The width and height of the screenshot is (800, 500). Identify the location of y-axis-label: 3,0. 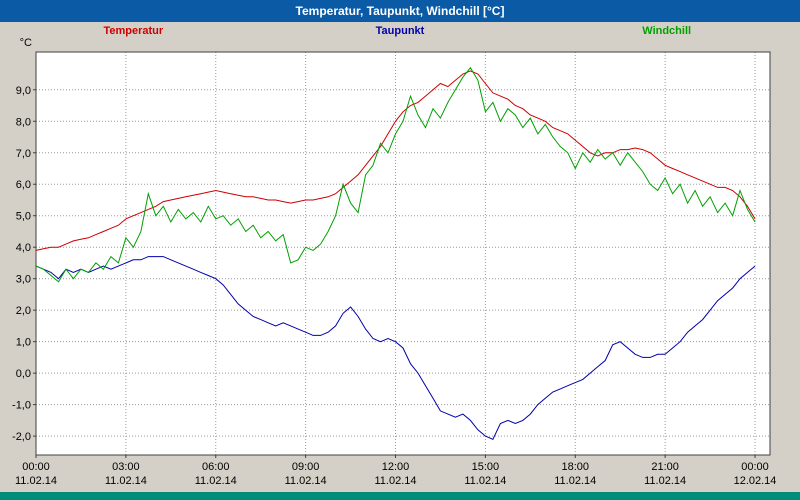
(23, 280).